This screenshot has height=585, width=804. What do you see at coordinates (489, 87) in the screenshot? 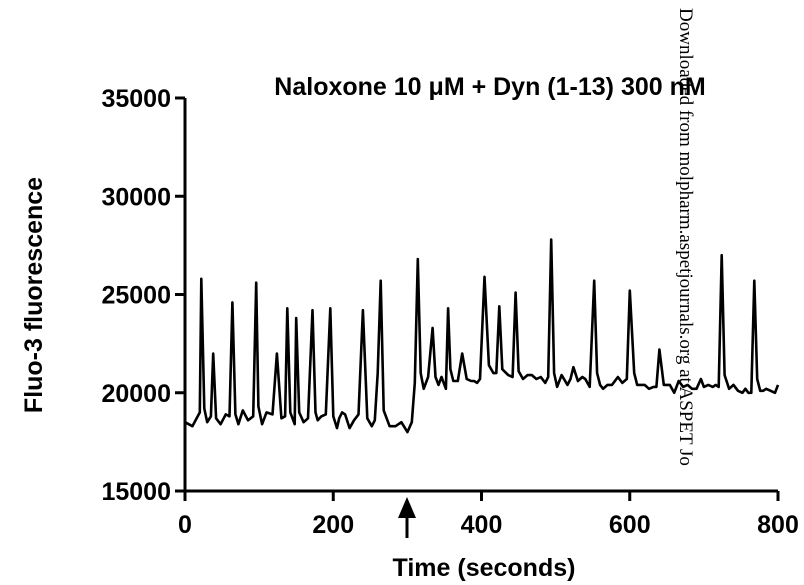
I see `chart-title: Naloxone 10 μM + Dyn (1-13) 300 nM` at bounding box center [489, 87].